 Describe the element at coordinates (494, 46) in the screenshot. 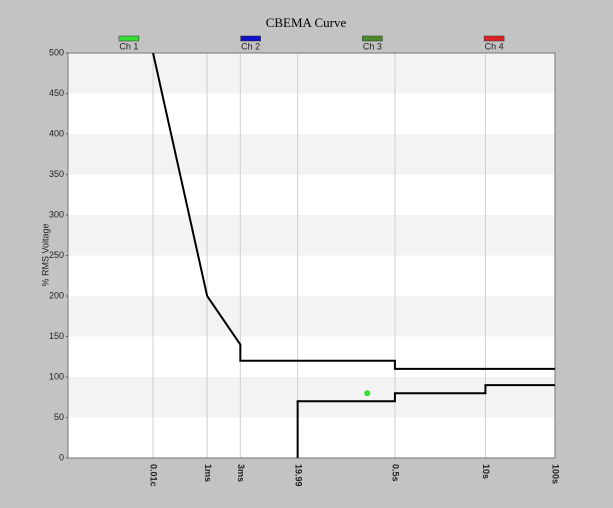

I see `legend-label: Ch 4` at that location.